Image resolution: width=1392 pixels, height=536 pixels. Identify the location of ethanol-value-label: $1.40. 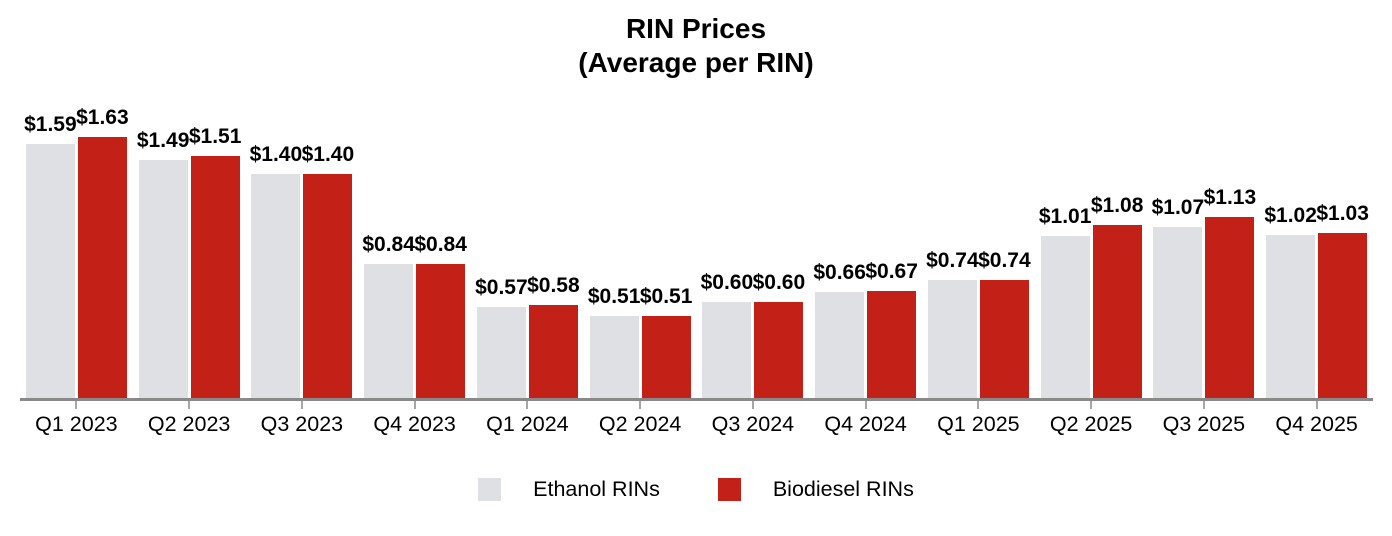
(276, 154).